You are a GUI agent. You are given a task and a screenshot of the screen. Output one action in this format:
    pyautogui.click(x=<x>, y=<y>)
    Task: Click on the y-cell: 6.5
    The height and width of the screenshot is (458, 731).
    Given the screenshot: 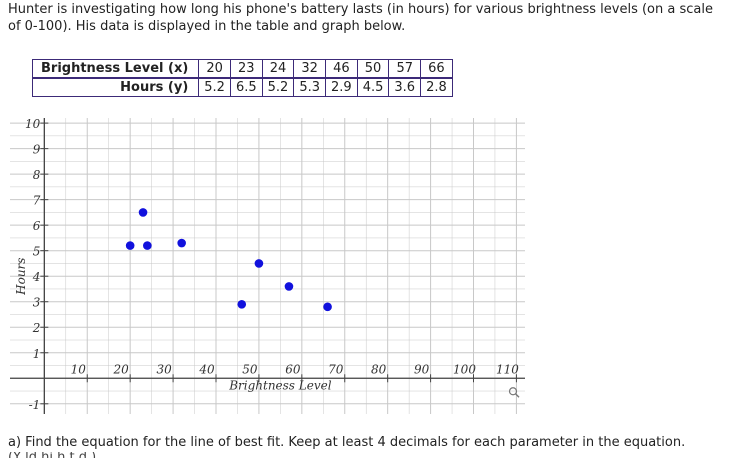 What is the action you would take?
    pyautogui.click(x=246, y=87)
    